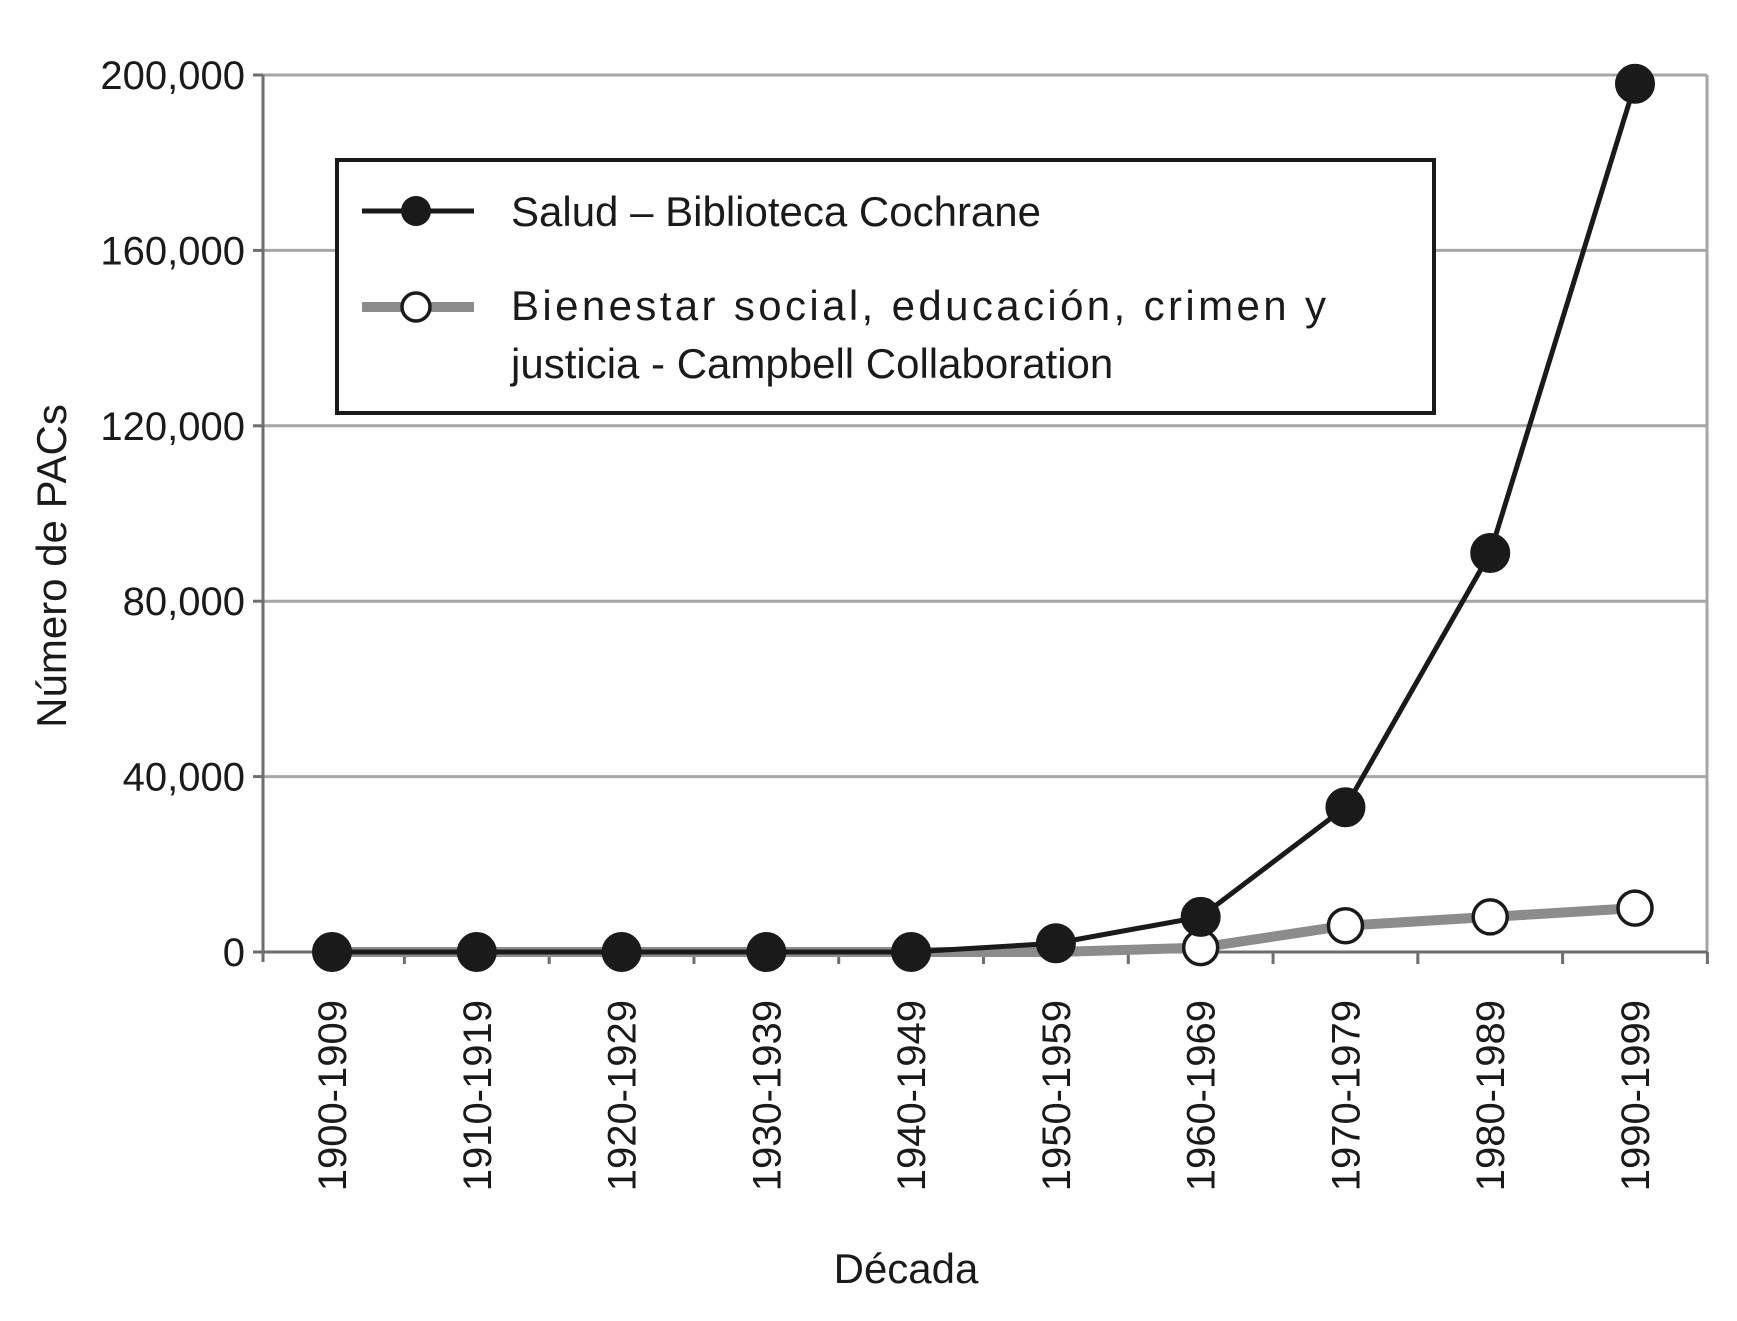 Image resolution: width=1737 pixels, height=1321 pixels. Describe the element at coordinates (906, 1268) in the screenshot. I see `x-axis-title: Década` at that location.